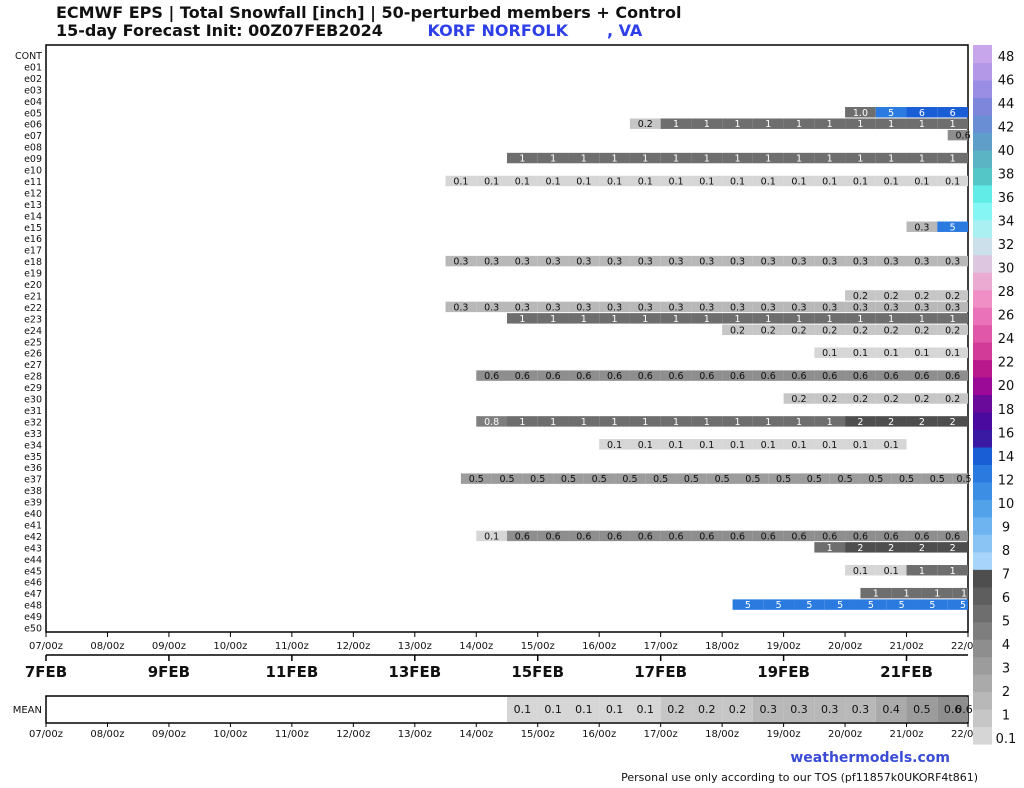 Image resolution: width=1024 pixels, height=788 pixels. What do you see at coordinates (107, 646) in the screenshot?
I see `x-tick-label: 08/00z` at bounding box center [107, 646].